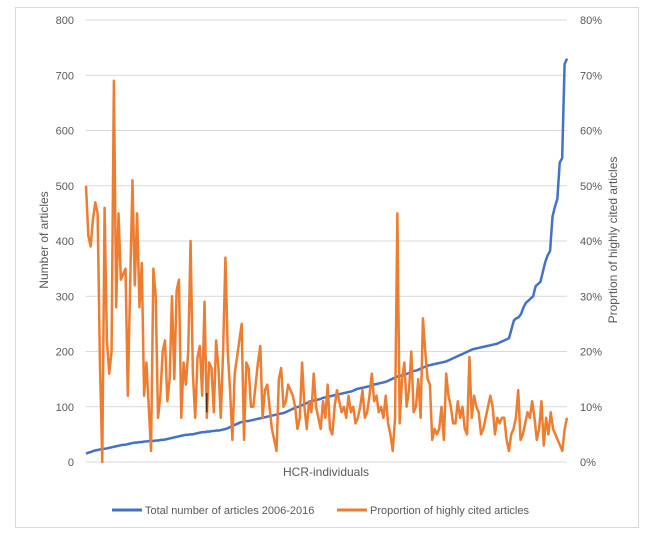 This screenshot has height=534, width=650. What do you see at coordinates (591, 21) in the screenshot?
I see `right-tick-label: 80%` at bounding box center [591, 21].